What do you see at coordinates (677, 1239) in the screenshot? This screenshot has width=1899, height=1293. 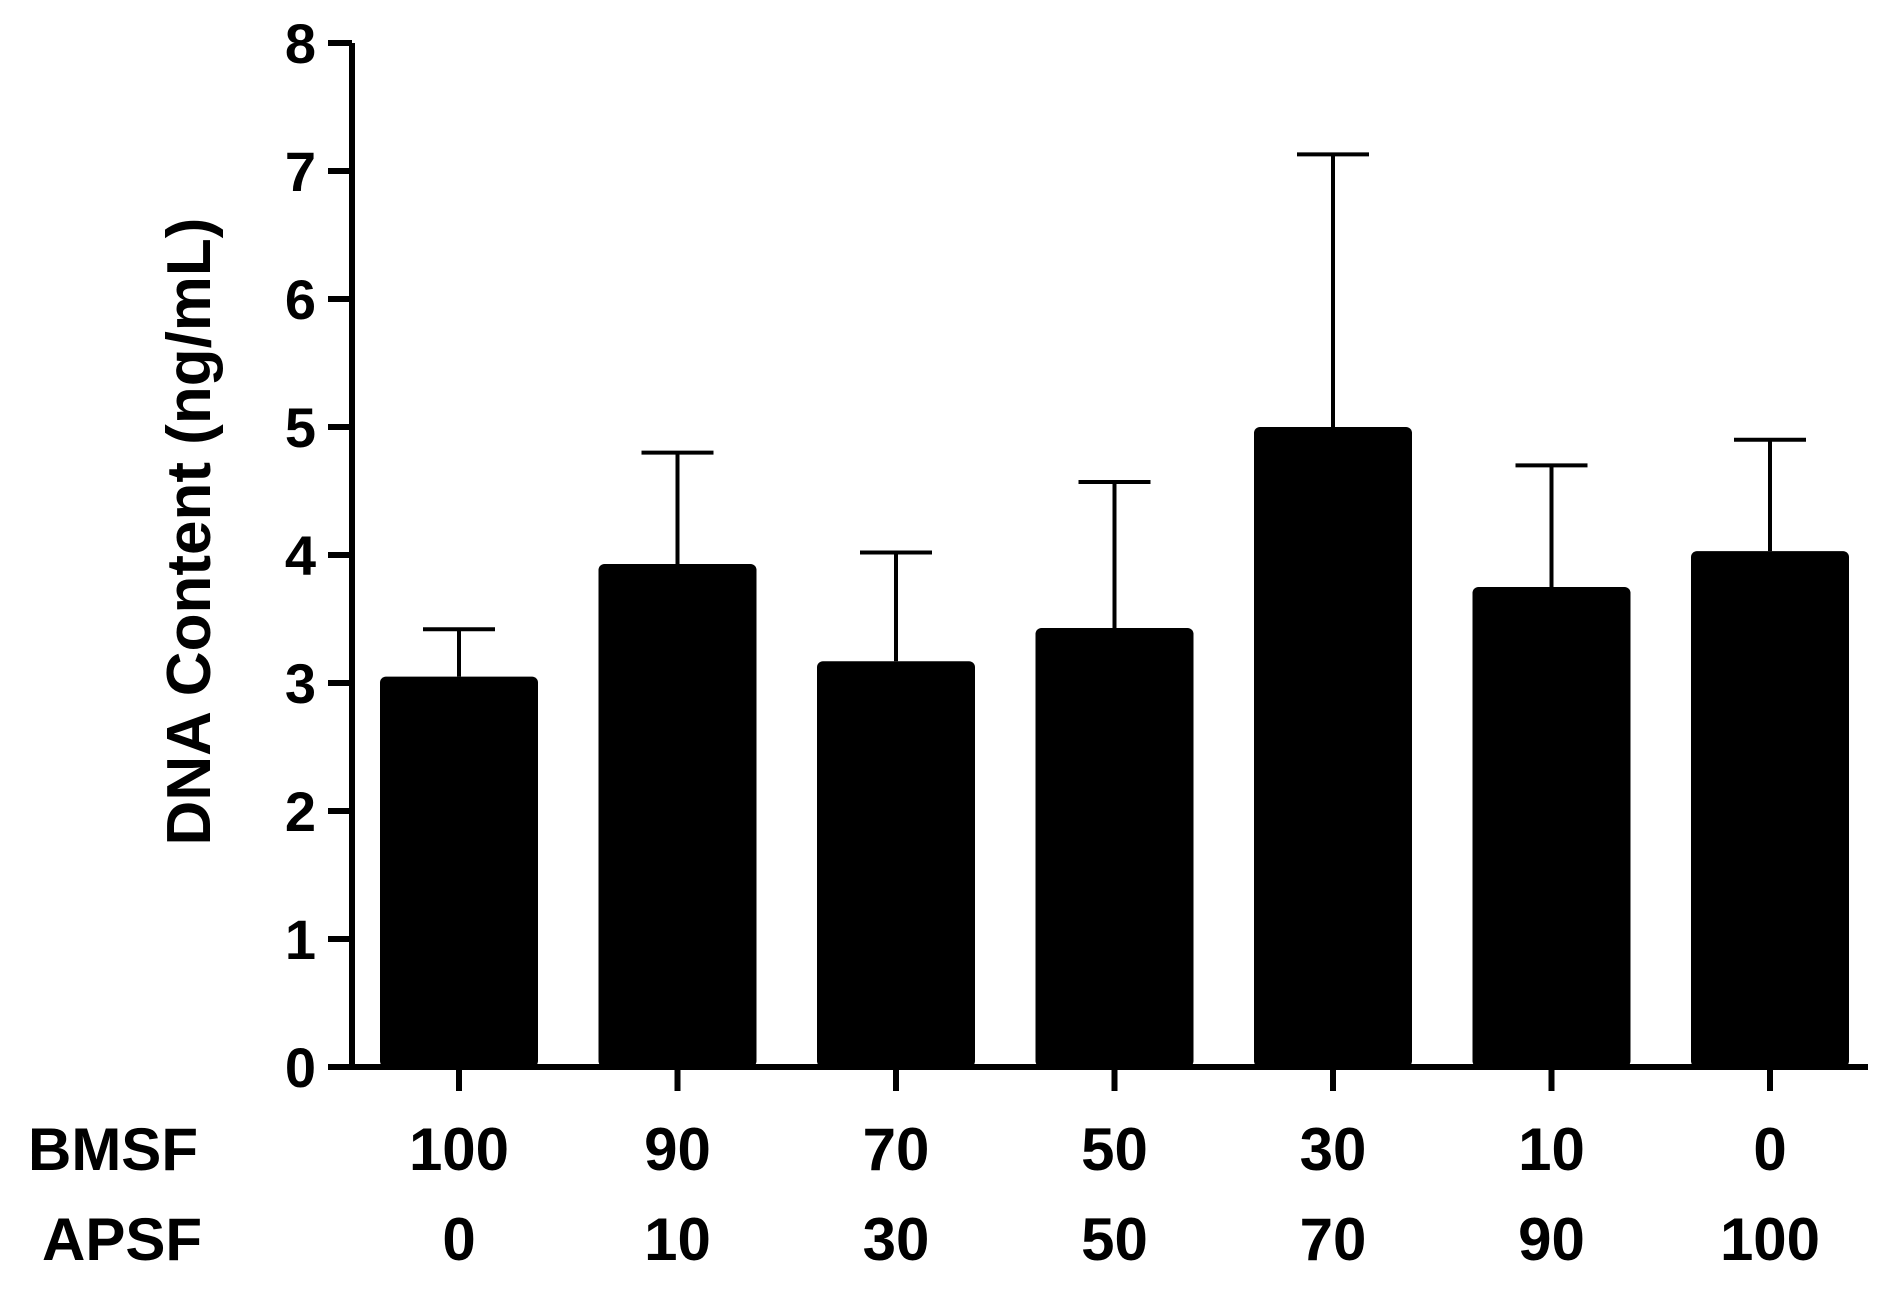 I see `x-tick-label-apsf: 10` at bounding box center [677, 1239].